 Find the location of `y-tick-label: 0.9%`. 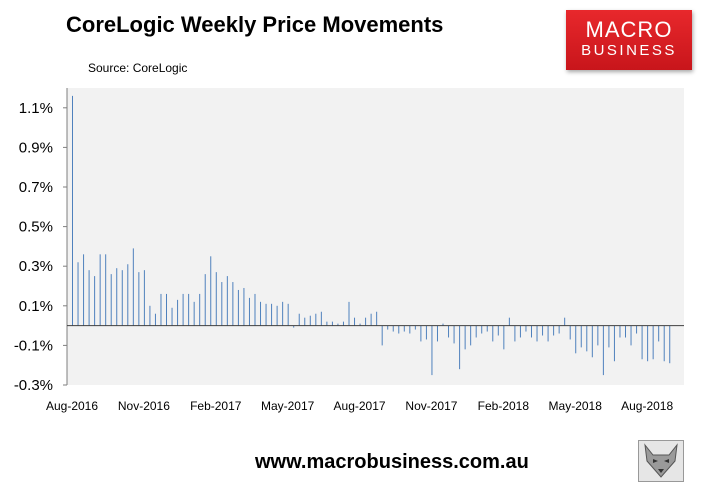

y-tick-label: 0.9% is located at coordinates (36, 147).